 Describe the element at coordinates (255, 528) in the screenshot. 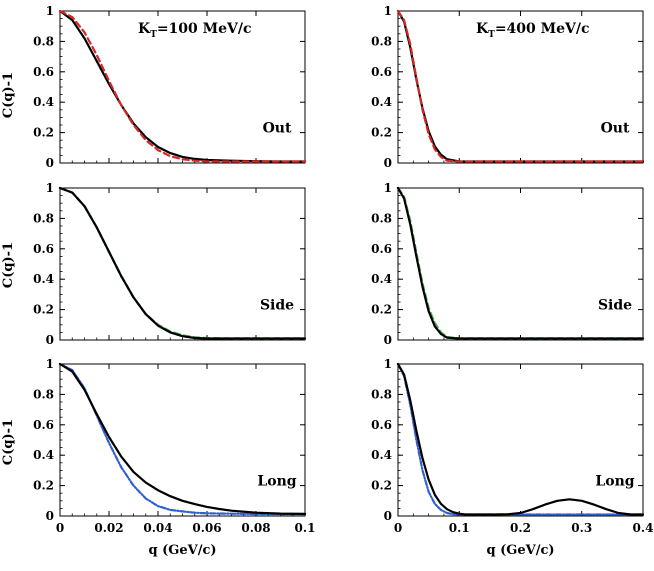

I see `x-tick-label: 0.08` at that location.